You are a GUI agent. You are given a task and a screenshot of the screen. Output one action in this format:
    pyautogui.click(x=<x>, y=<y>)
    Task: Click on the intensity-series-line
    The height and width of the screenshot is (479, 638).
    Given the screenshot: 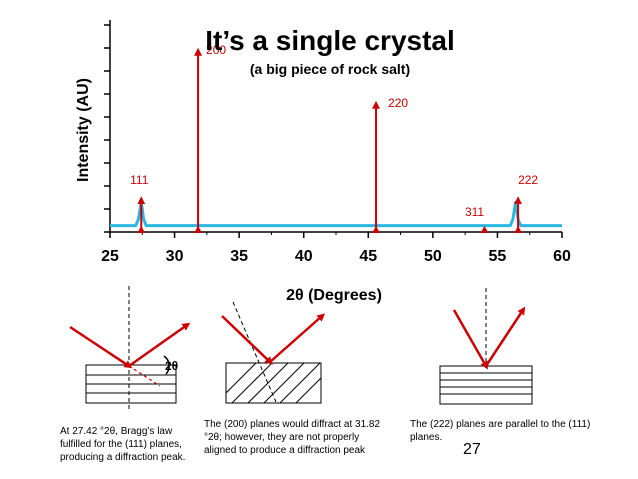 What is the action you would take?
    pyautogui.click(x=336, y=214)
    